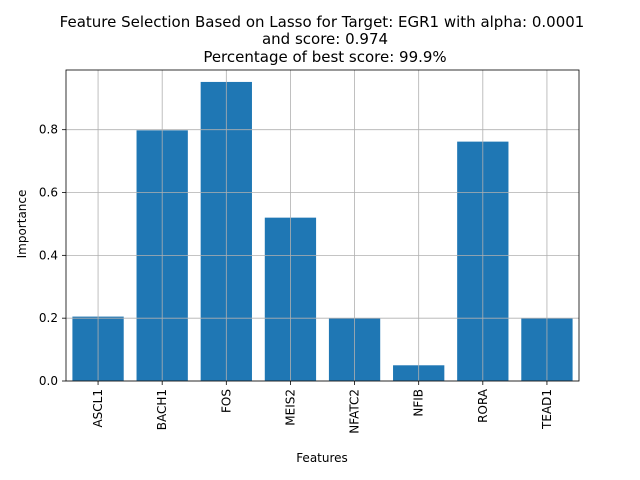  What do you see at coordinates (419, 403) in the screenshot?
I see `x-tick-label-nfib: NFIB` at bounding box center [419, 403].